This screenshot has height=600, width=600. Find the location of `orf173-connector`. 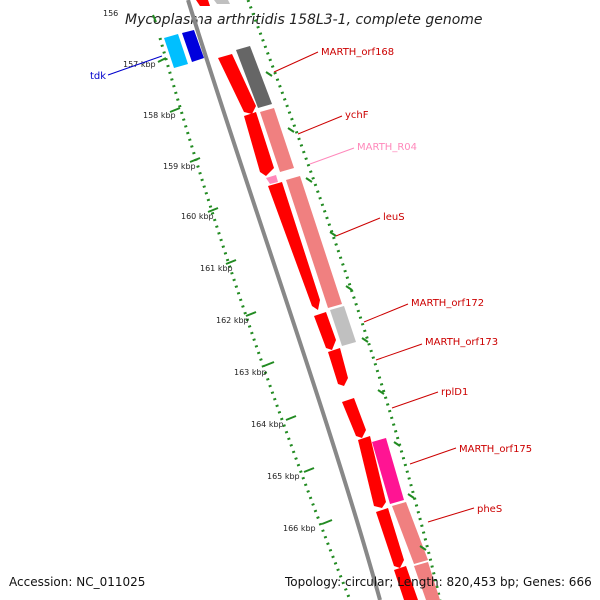

orf173-connector is located at coordinates (399, 352).